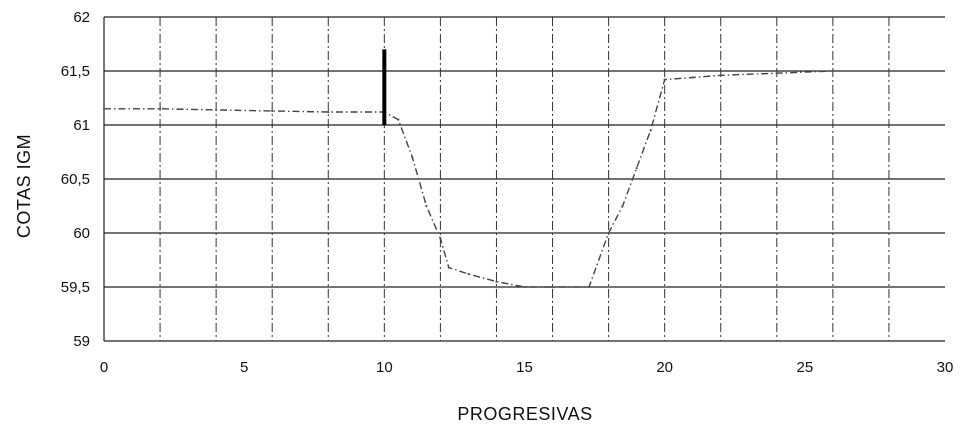  What do you see at coordinates (664, 367) in the screenshot?
I see `x-tick-label: 20` at bounding box center [664, 367].